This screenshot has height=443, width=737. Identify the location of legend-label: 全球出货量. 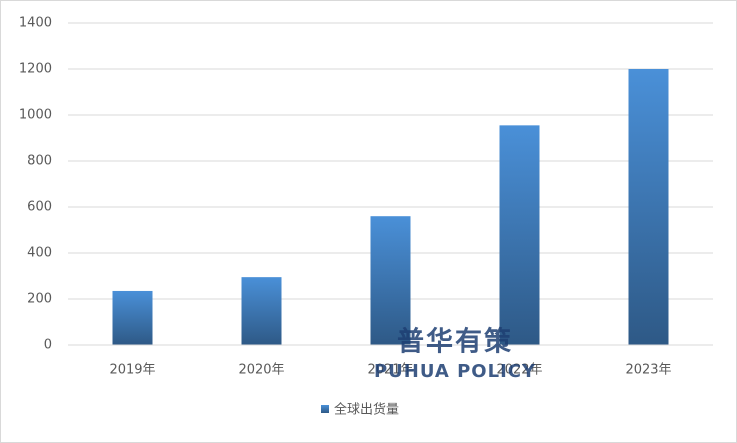
(366, 410).